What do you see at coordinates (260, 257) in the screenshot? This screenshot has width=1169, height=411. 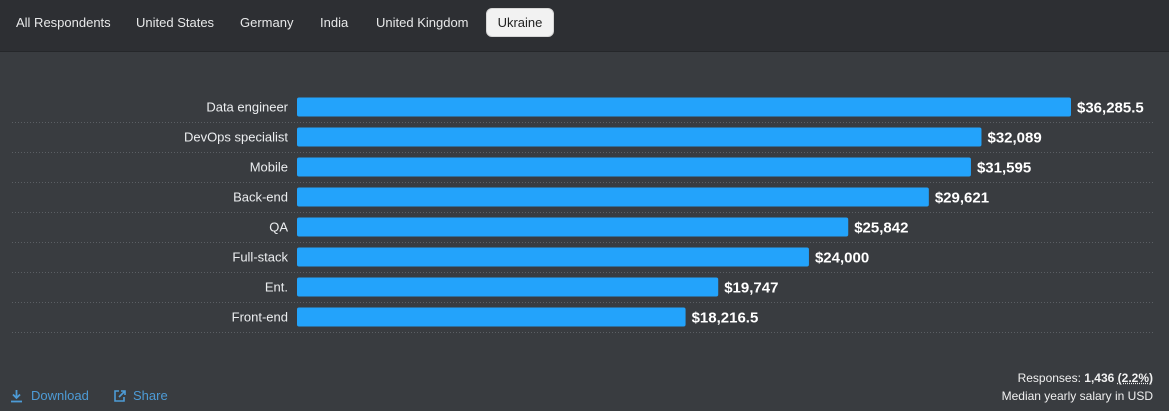 I see `category-label-full-stack: Full-stack` at bounding box center [260, 257].